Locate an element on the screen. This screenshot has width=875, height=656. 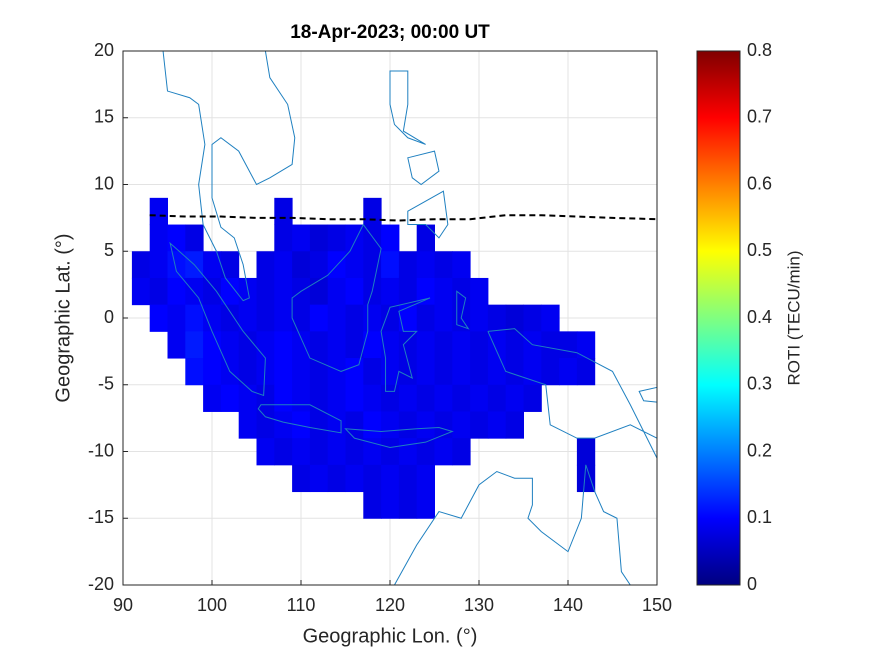
y-tick-label: -5 is located at coordinates (106, 384).